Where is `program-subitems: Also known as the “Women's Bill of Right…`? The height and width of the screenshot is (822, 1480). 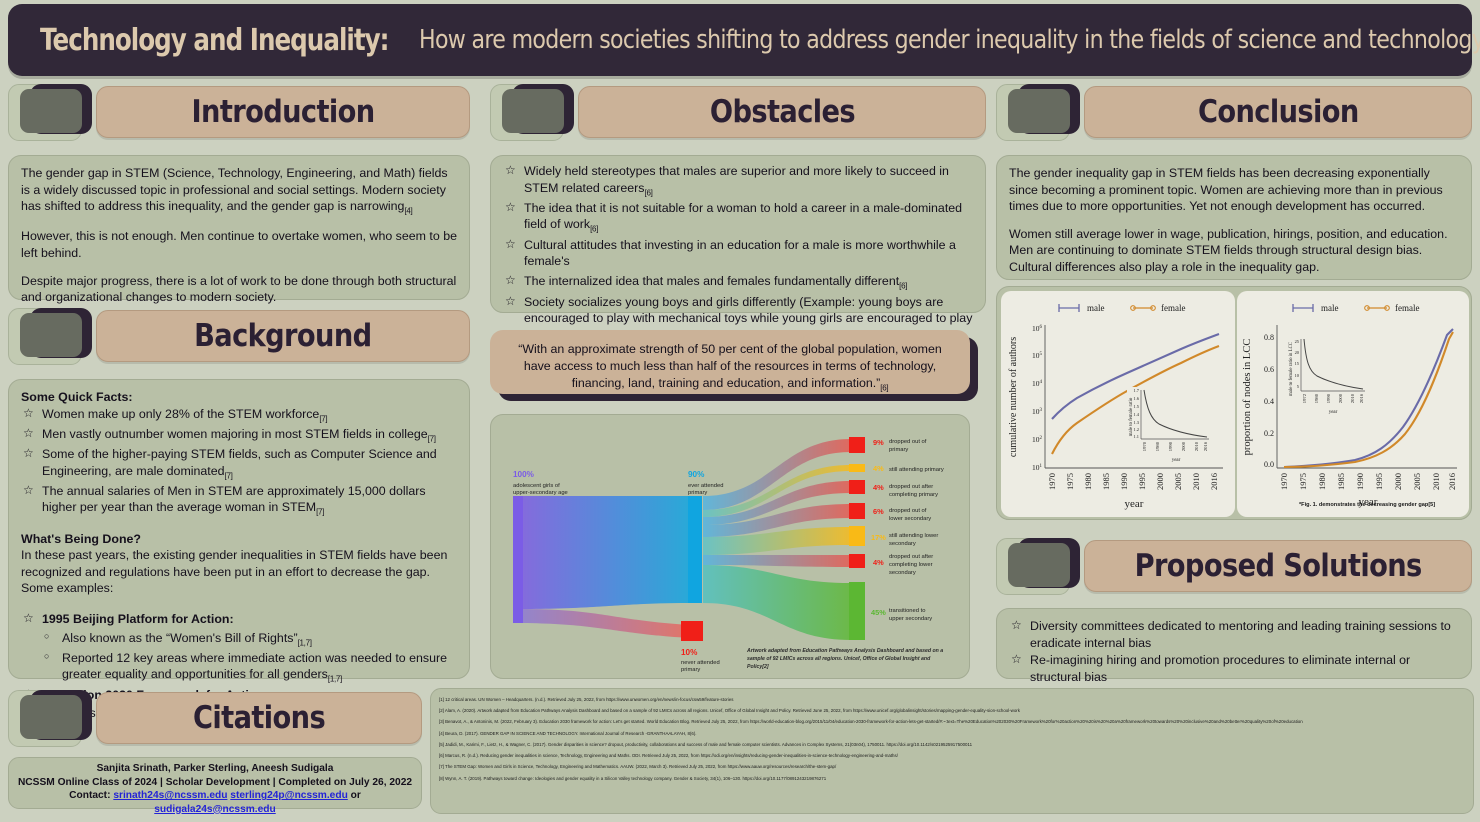
program-subitems: Also known as the “Women's Bill of Right… is located at coordinates (249, 658).